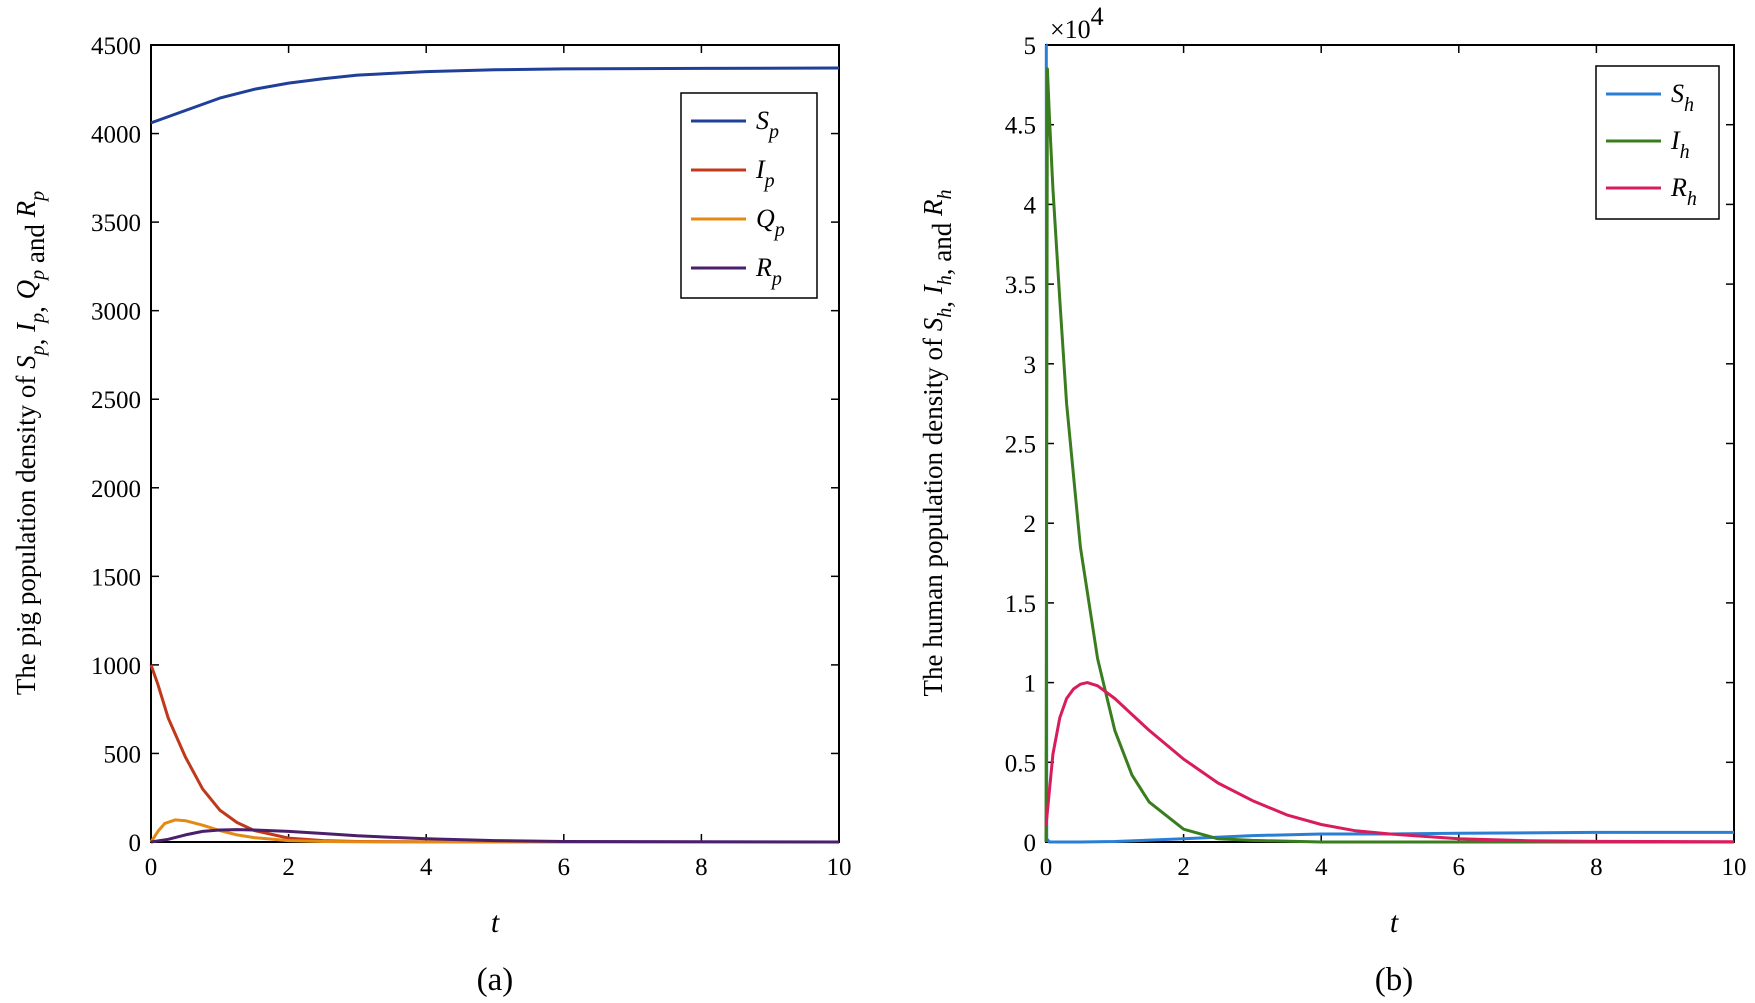 The image size is (1755, 1003). What do you see at coordinates (495, 980) in the screenshot?
I see `caption-a: (a)` at bounding box center [495, 980].